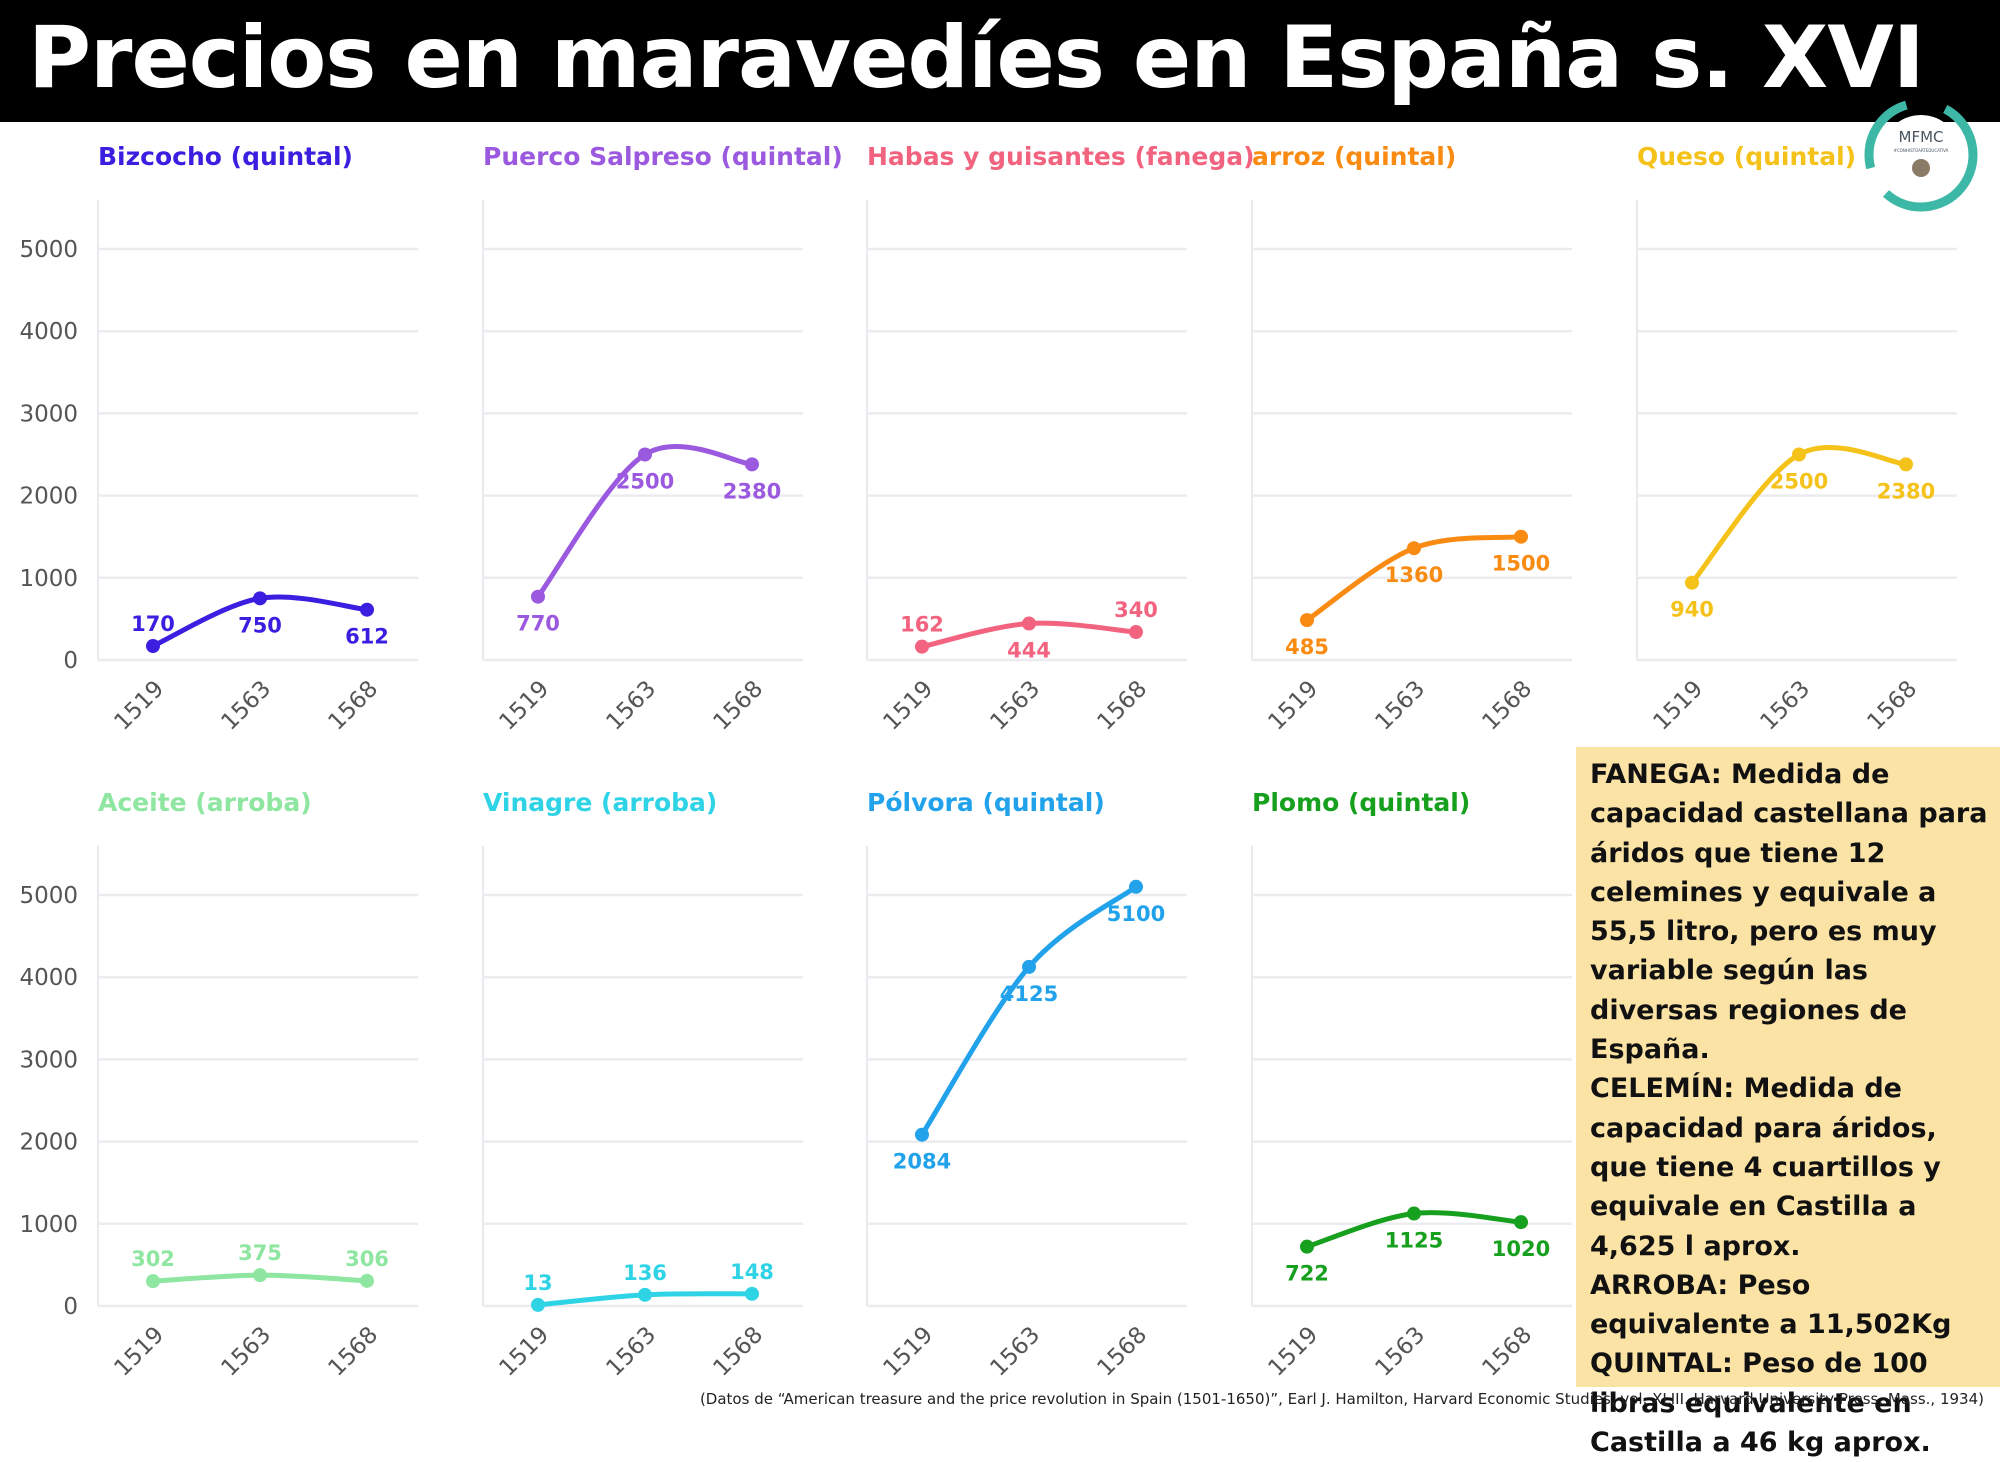 The image size is (2000, 1462). What do you see at coordinates (1662, 1089) in the screenshot?
I see `glossary-term: CELEMÍN:` at bounding box center [1662, 1089].